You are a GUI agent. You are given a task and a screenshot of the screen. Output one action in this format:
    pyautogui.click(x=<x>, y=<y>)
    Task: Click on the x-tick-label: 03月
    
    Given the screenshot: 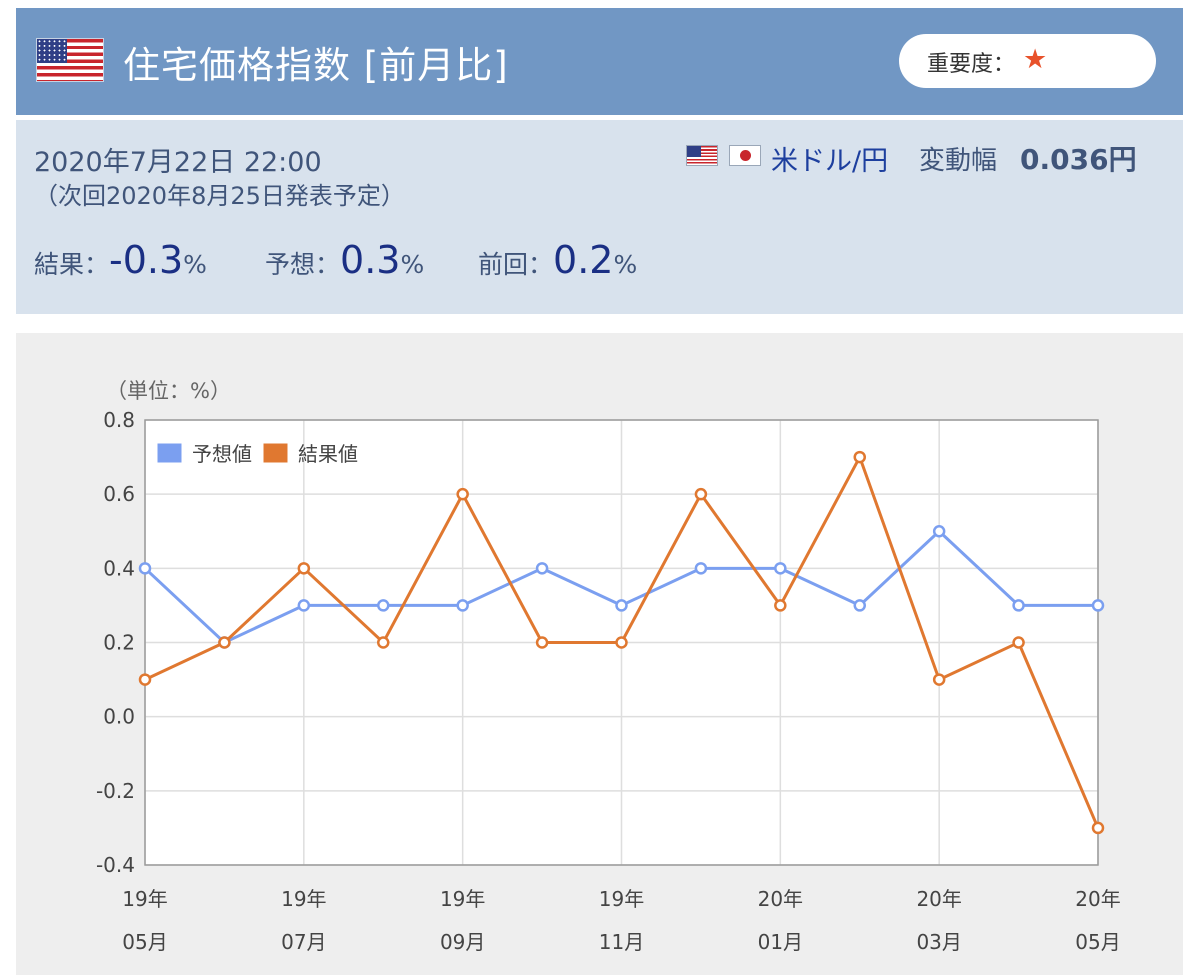 What is the action you would take?
    pyautogui.click(x=938, y=942)
    